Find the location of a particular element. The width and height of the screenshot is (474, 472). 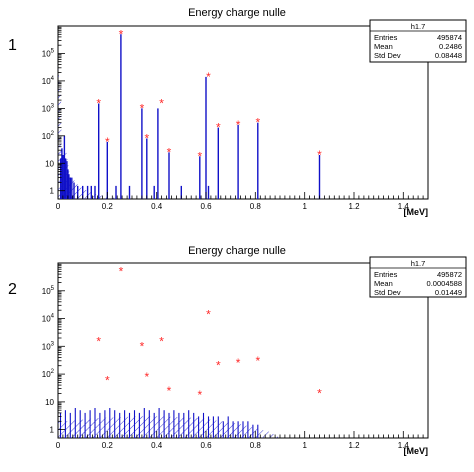

stats-value-stddev-1: 0.08448 is located at coordinates (448, 55).